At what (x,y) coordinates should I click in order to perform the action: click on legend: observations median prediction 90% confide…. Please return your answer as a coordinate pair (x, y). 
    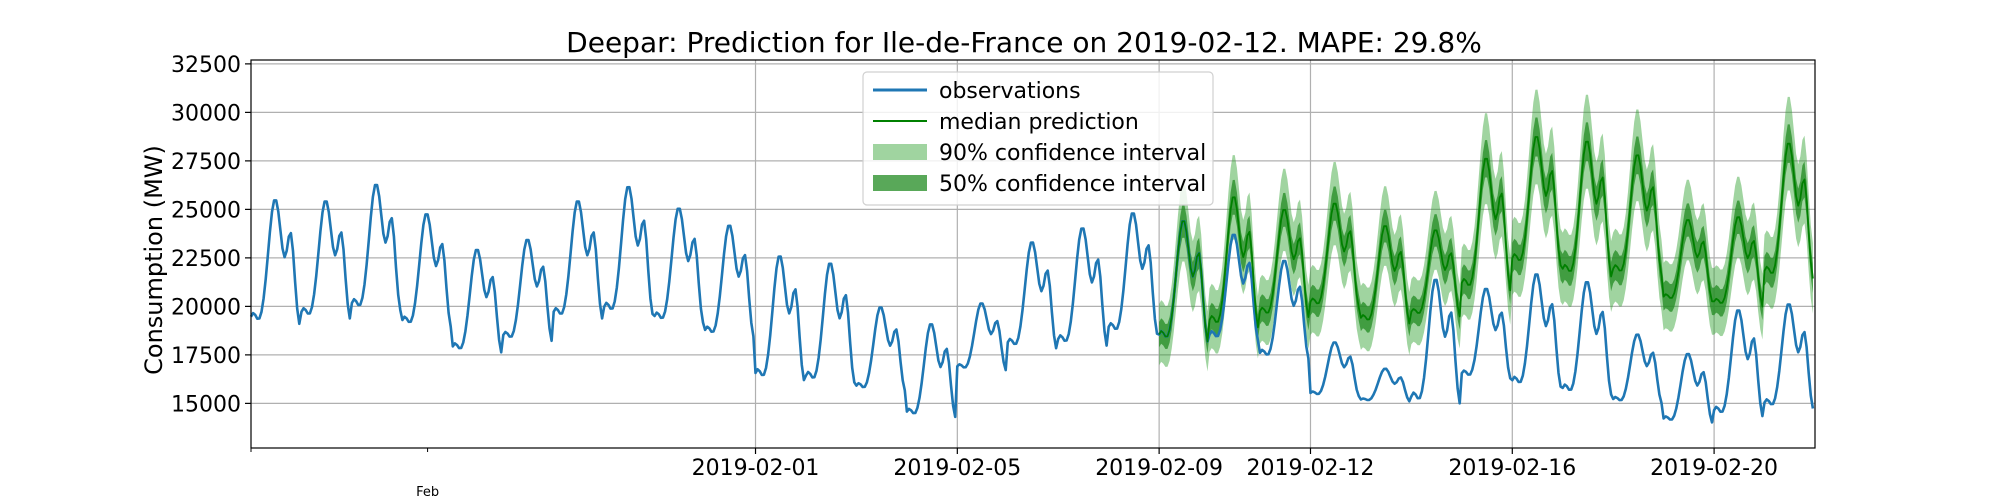
    Looking at the image, I should click on (1038, 138).